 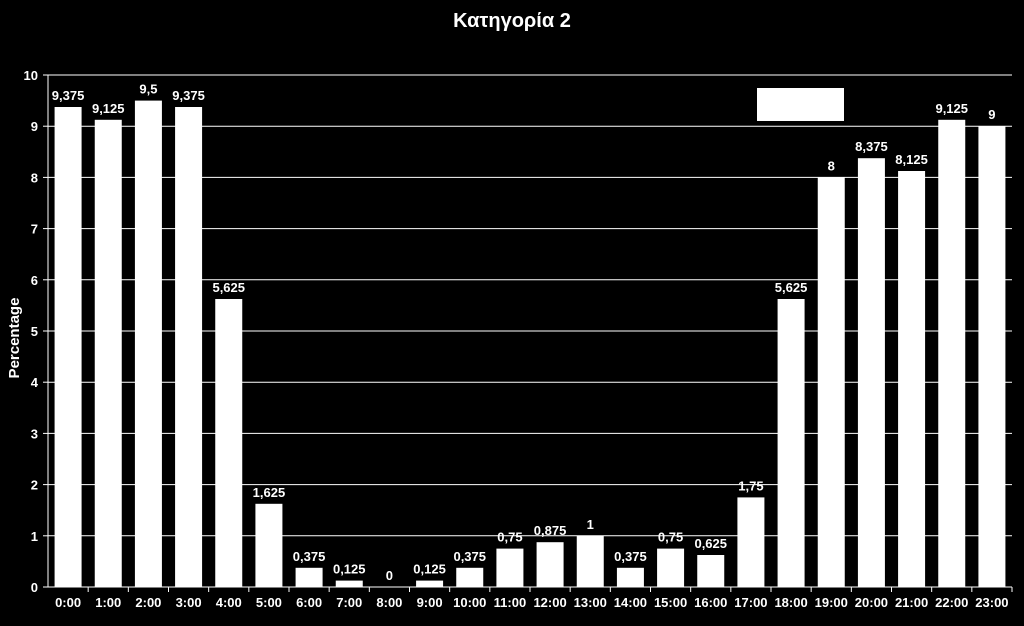 What do you see at coordinates (831, 602) in the screenshot?
I see `x-tick-label: 19:00` at bounding box center [831, 602].